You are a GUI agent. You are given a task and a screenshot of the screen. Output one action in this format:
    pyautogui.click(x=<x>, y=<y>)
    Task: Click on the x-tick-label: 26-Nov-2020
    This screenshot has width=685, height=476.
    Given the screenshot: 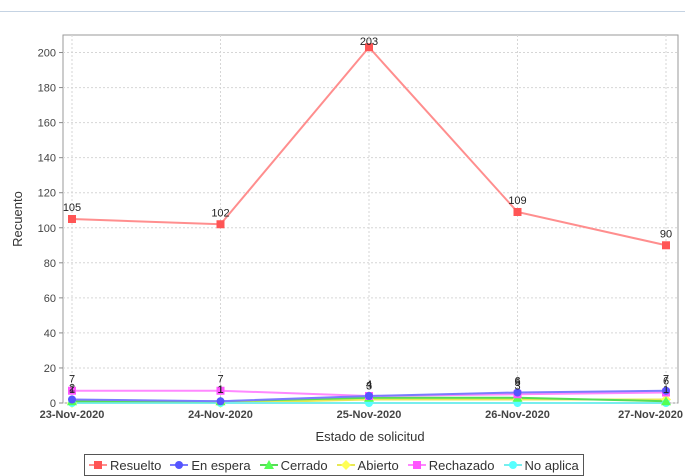 What is the action you would take?
    pyautogui.click(x=517, y=415)
    